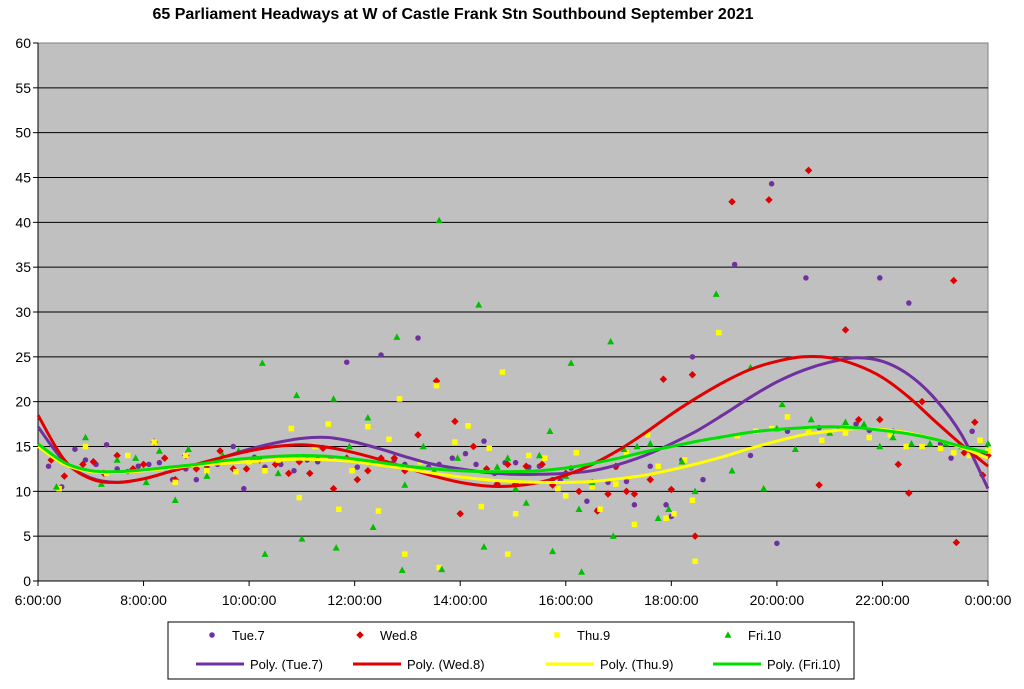 The width and height of the screenshot is (1024, 689). Describe the element at coordinates (988, 600) in the screenshot. I see `x-tick-label: 0:00:00` at that location.